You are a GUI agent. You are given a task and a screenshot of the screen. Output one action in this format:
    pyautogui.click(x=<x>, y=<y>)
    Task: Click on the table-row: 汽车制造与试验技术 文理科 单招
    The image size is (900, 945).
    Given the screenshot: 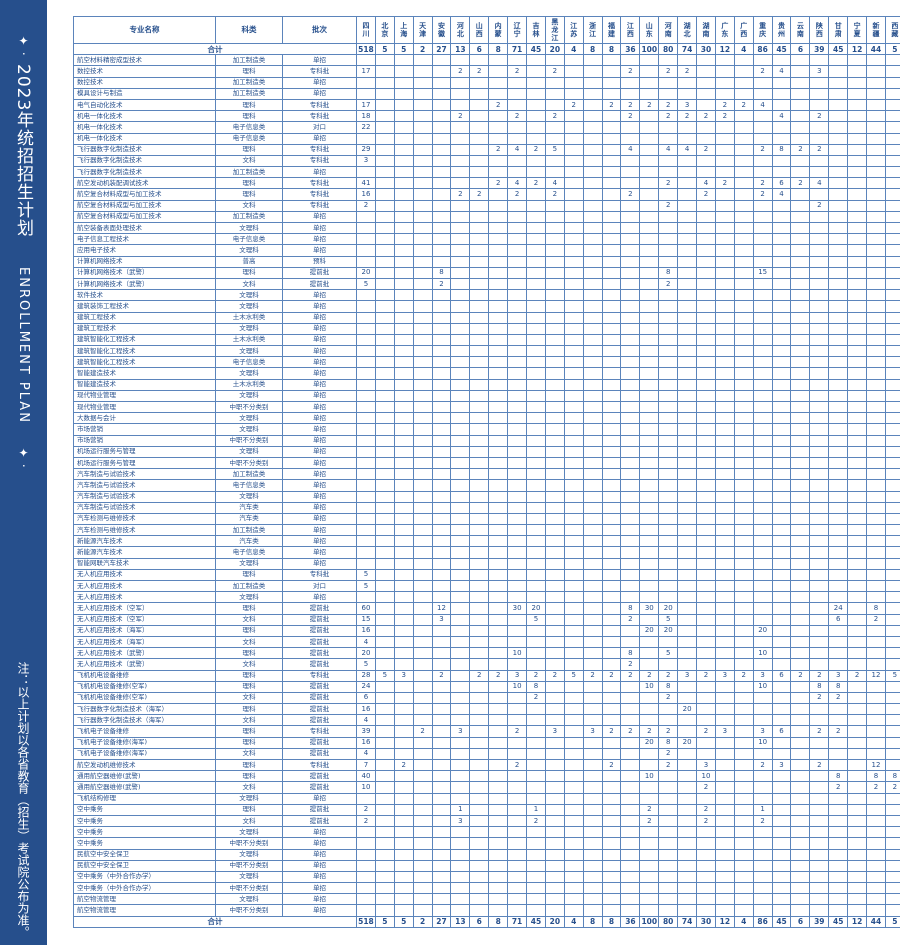 What is the action you would take?
    pyautogui.click(x=486, y=496)
    